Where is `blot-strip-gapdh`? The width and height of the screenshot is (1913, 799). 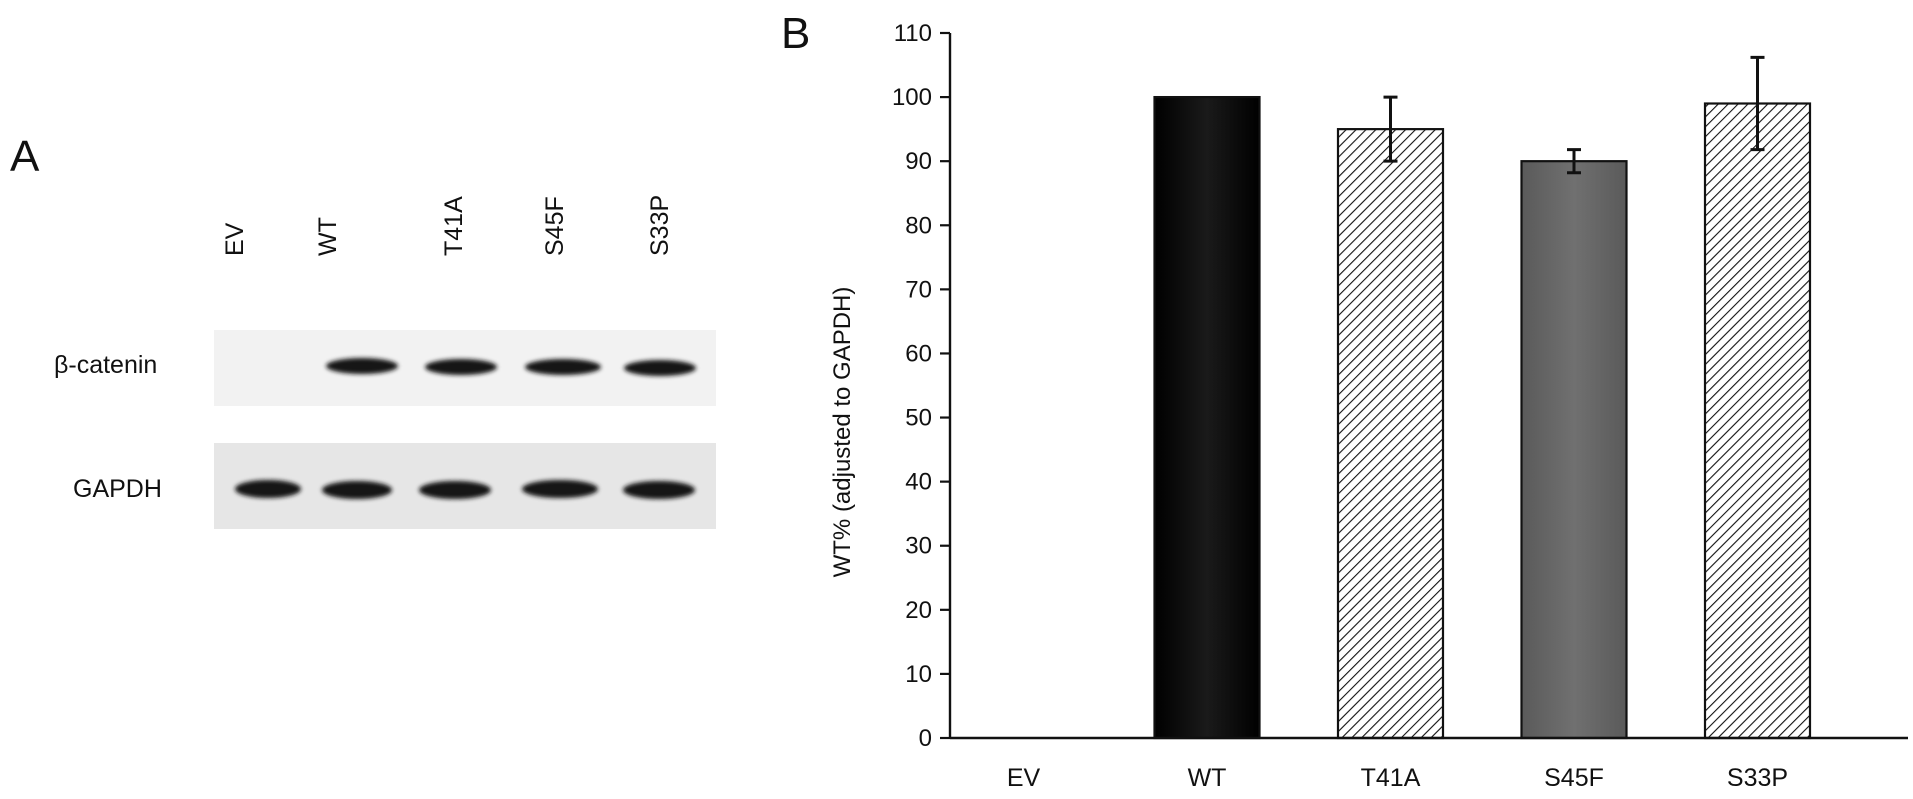 blot-strip-gapdh is located at coordinates (465, 486).